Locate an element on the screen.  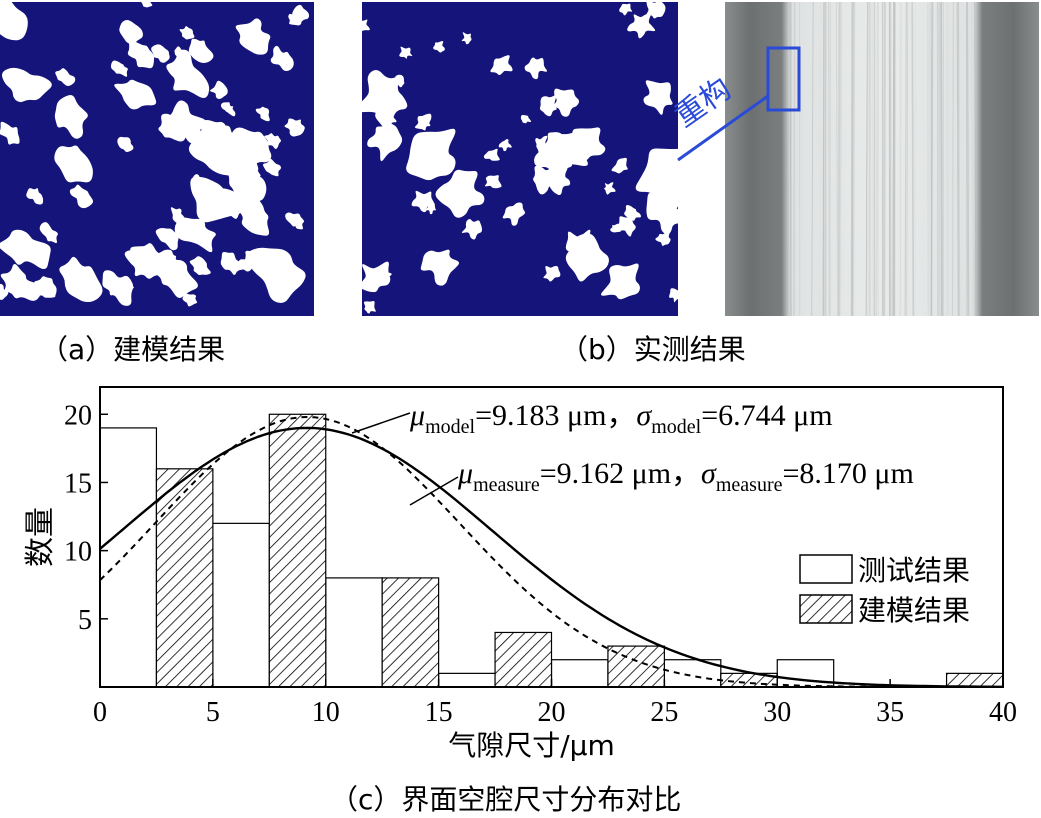
x-tick-label: 15 is located at coordinates (439, 712).